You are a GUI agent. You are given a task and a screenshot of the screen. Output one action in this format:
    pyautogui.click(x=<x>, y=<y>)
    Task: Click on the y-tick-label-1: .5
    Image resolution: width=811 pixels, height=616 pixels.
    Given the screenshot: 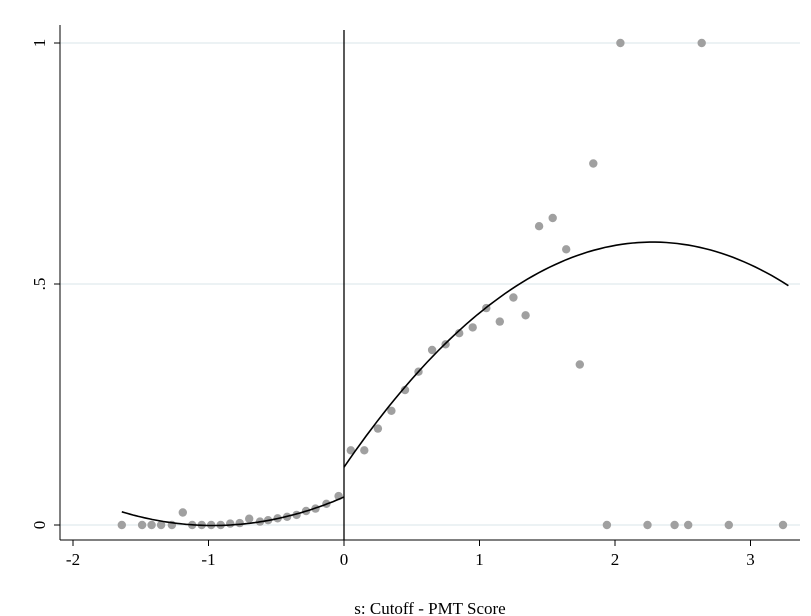 What is the action you would take?
    pyautogui.click(x=39, y=284)
    